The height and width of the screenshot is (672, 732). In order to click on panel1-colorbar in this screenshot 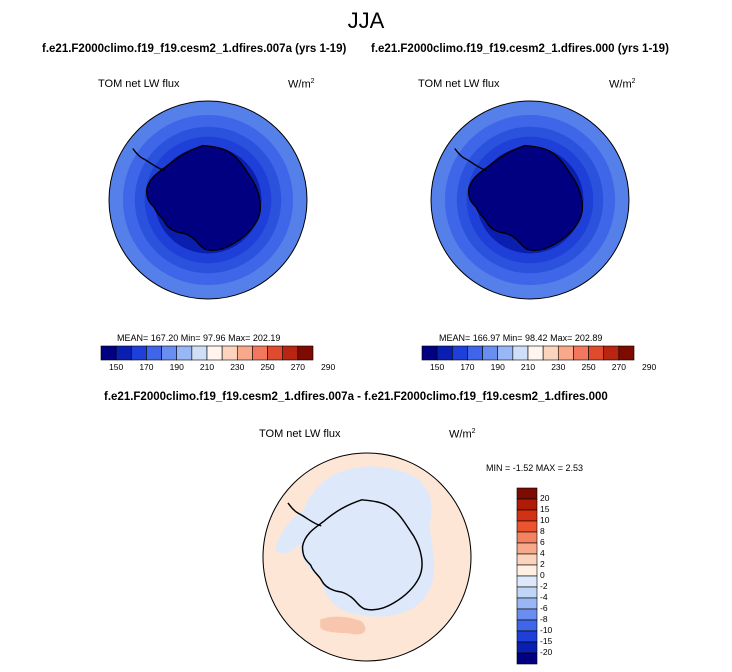, I will do `click(207, 353)`.